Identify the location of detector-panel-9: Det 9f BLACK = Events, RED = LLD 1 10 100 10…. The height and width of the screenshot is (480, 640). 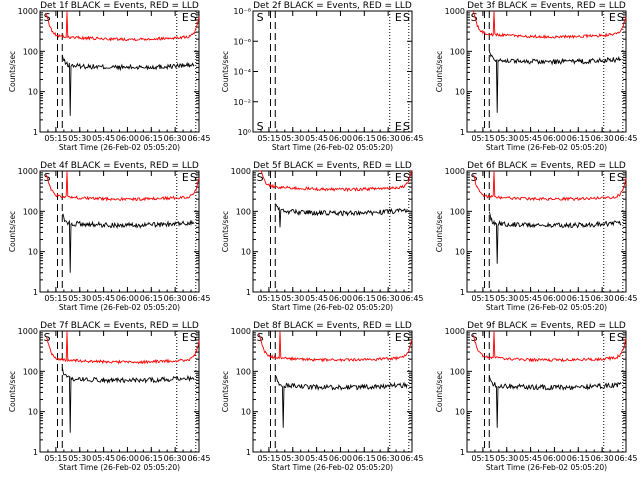
(536, 396).